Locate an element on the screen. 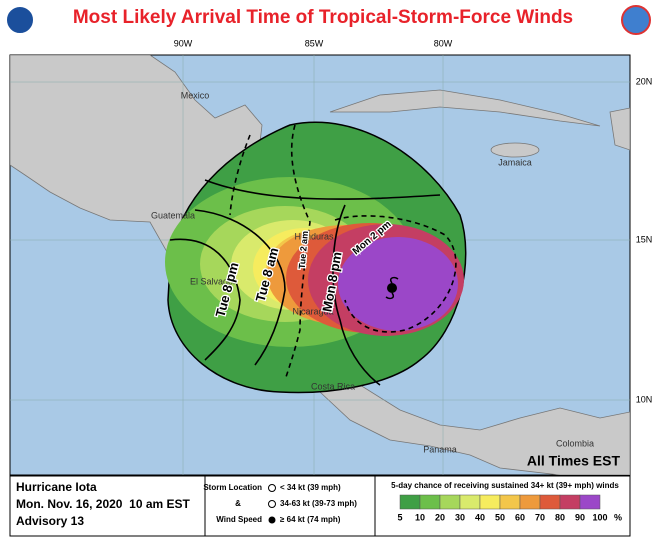  scale-label: 10 is located at coordinates (420, 517).